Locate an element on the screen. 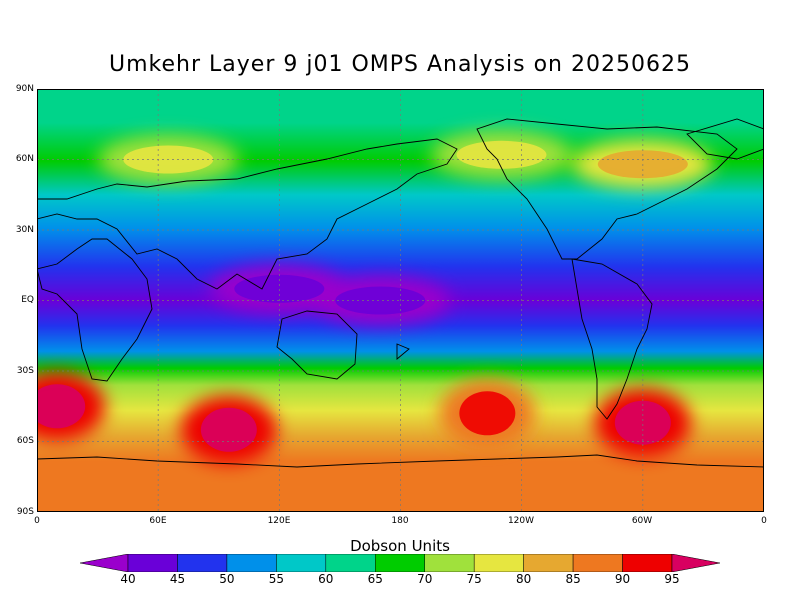  lon-label-120w: 120W is located at coordinates (521, 521).